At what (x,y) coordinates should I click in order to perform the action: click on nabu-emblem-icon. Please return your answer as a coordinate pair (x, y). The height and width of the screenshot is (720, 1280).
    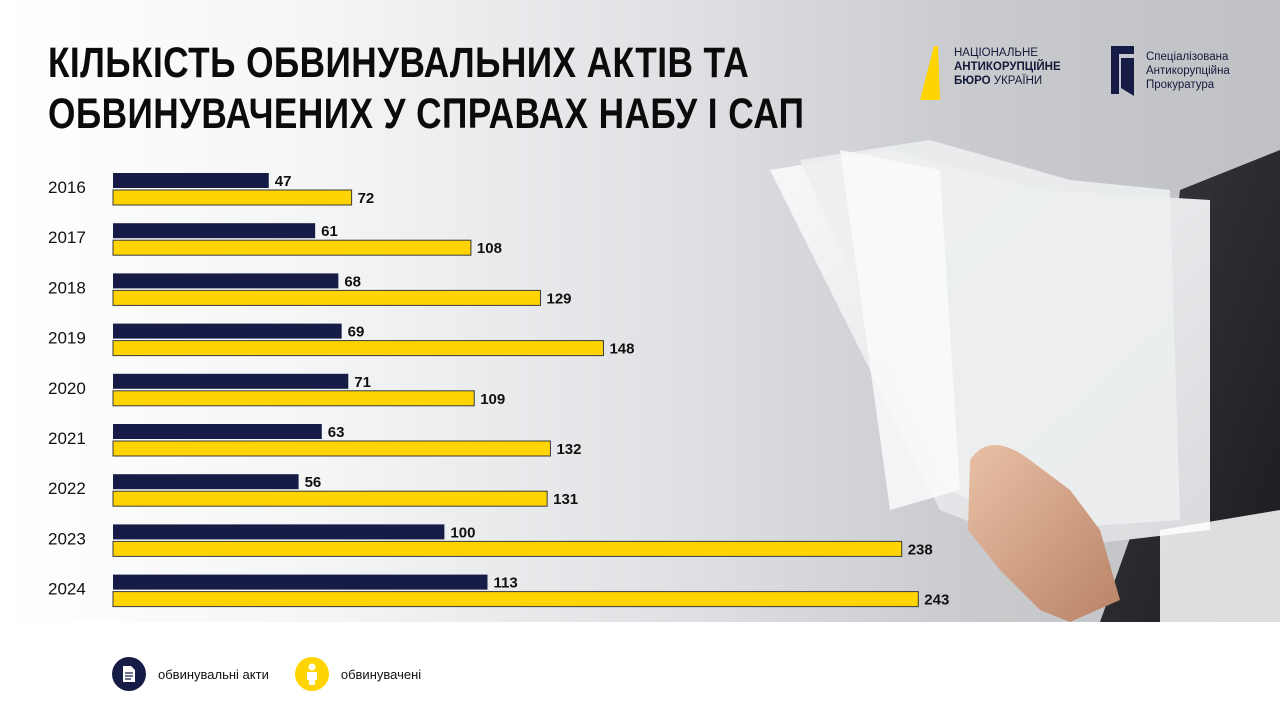
    Looking at the image, I should click on (930, 73).